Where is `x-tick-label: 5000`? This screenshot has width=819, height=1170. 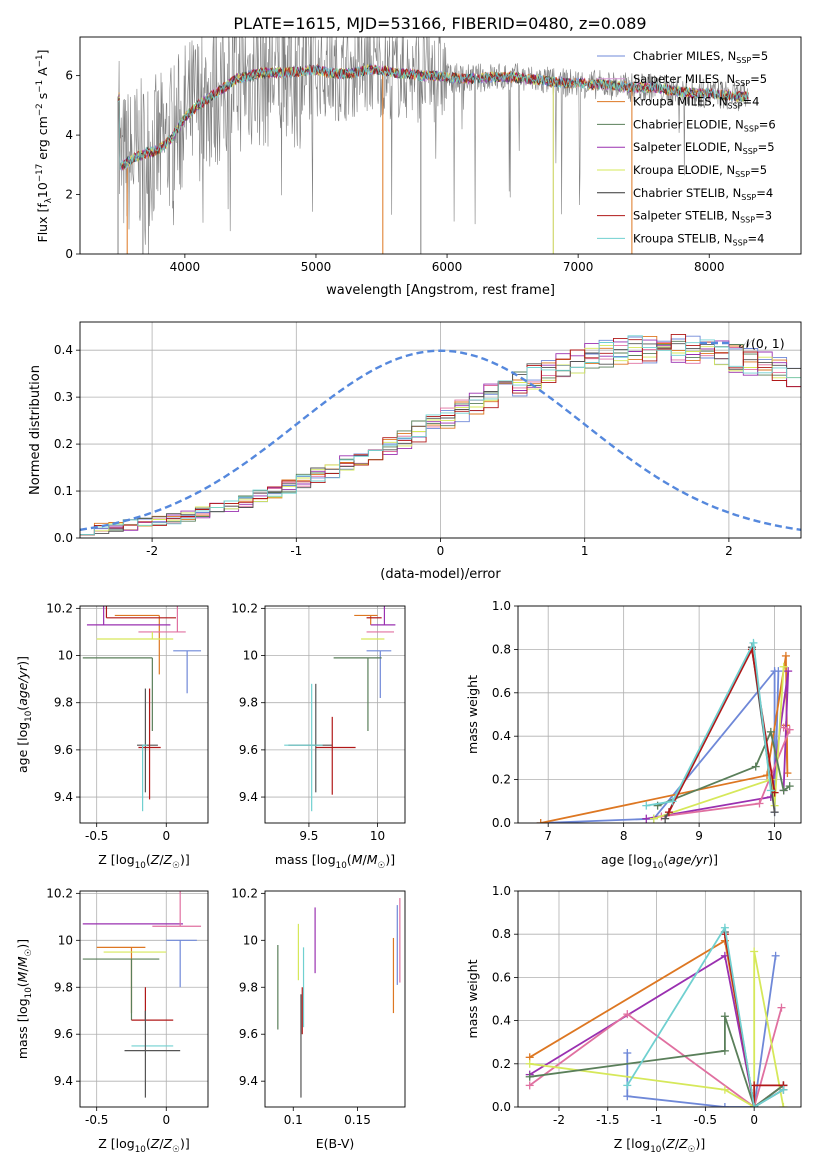 x-tick-label: 5000 is located at coordinates (316, 267).